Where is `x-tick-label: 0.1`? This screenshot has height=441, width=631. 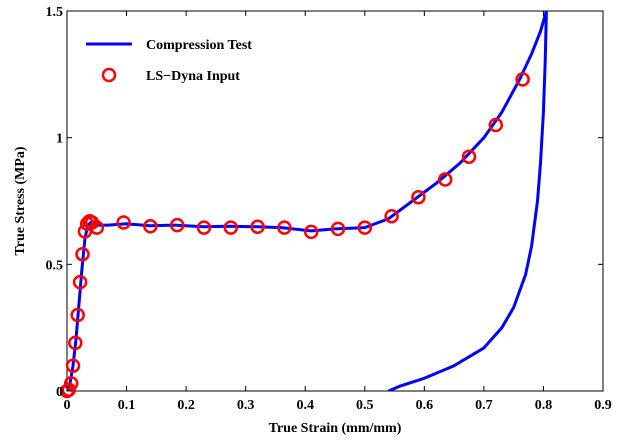 x-tick-label: 0.1 is located at coordinates (127, 405).